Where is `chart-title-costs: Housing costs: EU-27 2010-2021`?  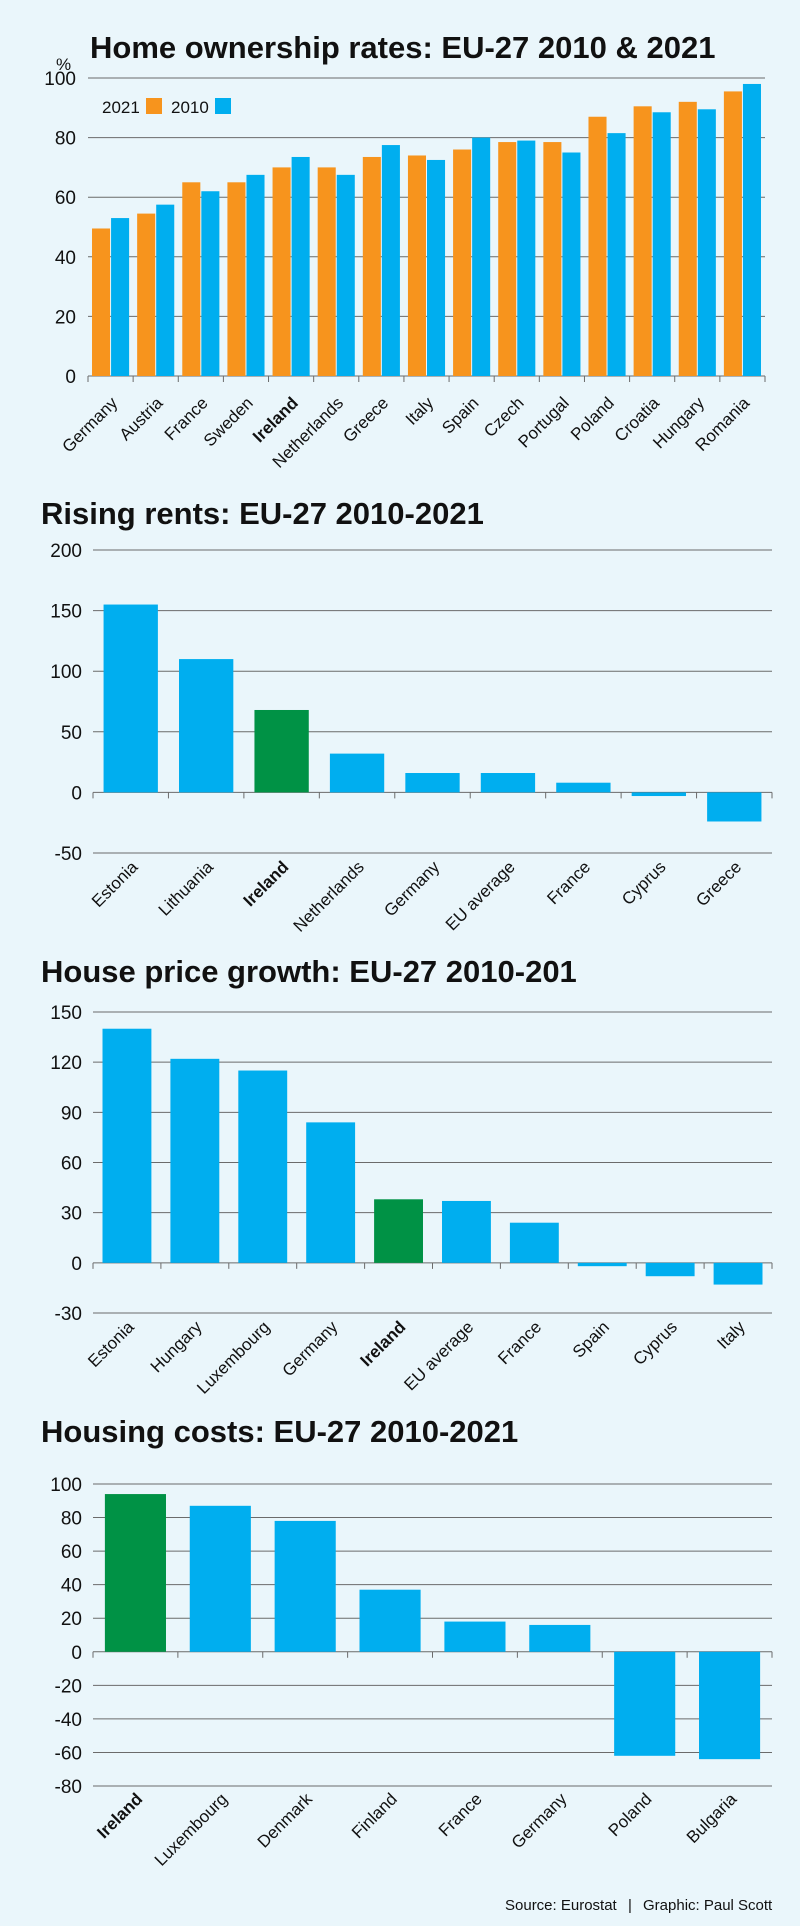
chart-title-costs: Housing costs: EU-27 2010-2021 is located at coordinates (279, 1431).